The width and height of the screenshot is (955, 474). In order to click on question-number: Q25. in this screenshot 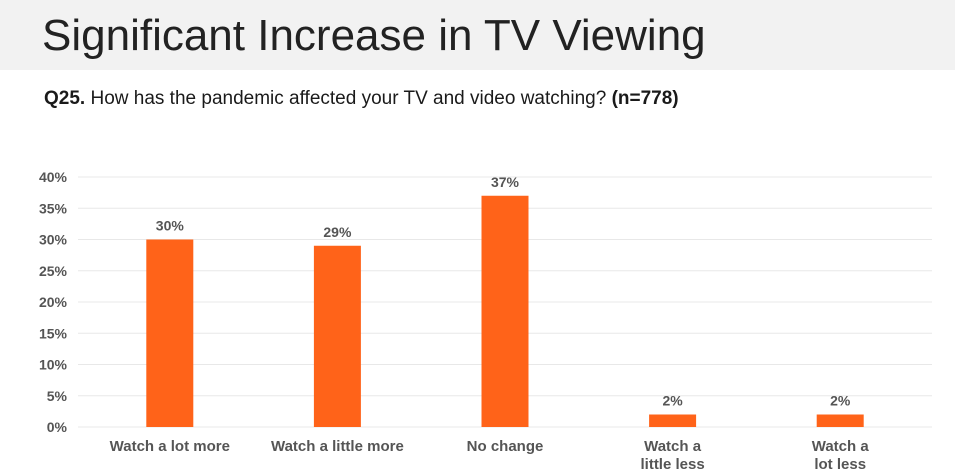, I will do `click(65, 98)`.